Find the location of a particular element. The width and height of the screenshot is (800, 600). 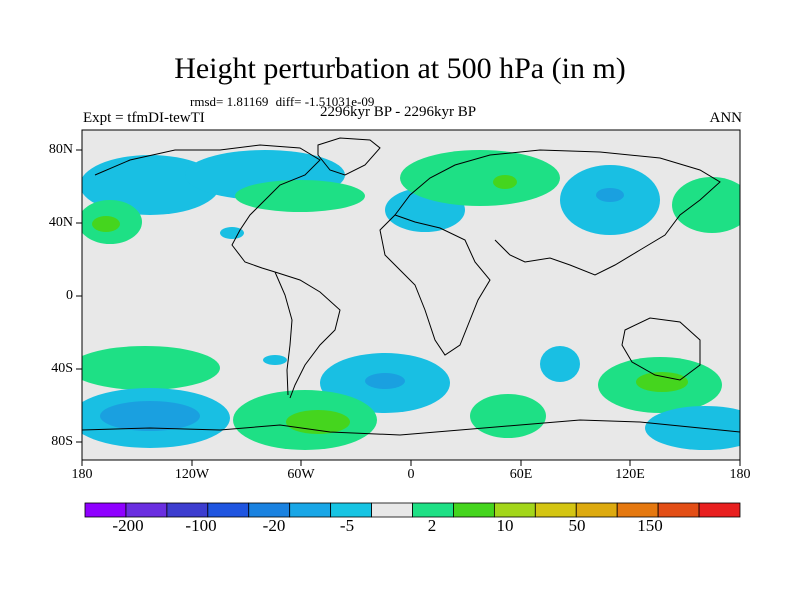

lat-label-80s: 80S is located at coordinates (62, 441).